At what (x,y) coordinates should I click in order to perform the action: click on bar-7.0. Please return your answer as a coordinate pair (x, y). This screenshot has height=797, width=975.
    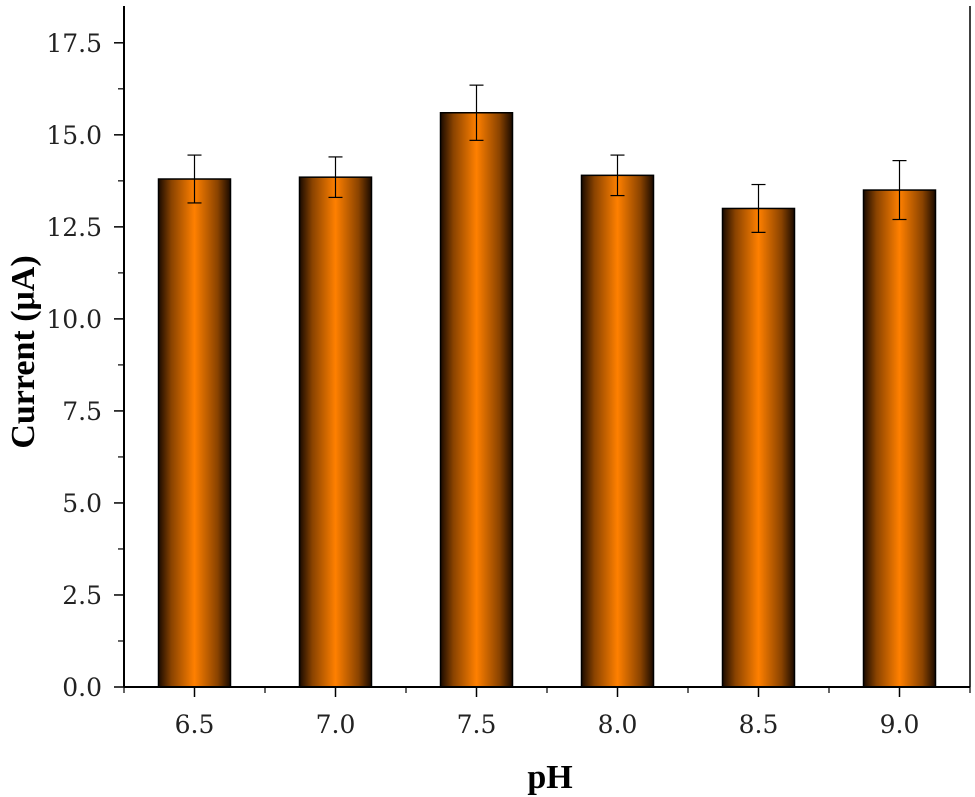
    Looking at the image, I should click on (335, 432).